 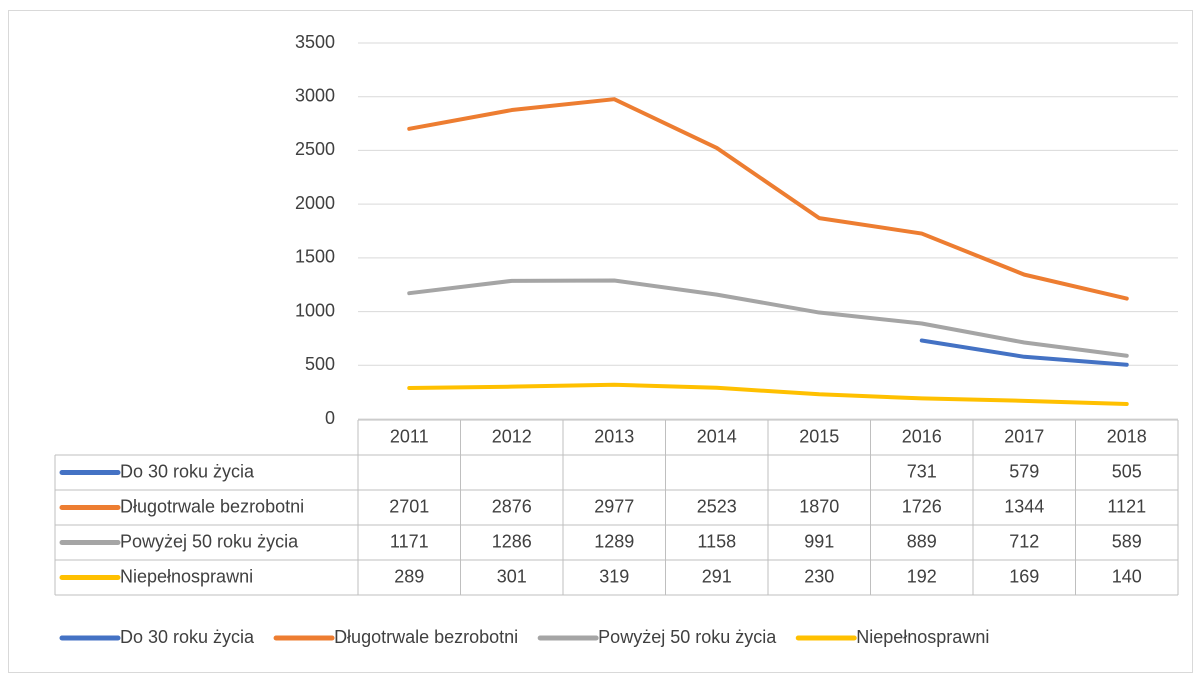 What do you see at coordinates (1127, 436) in the screenshot?
I see `x-tick-label: 2018` at bounding box center [1127, 436].